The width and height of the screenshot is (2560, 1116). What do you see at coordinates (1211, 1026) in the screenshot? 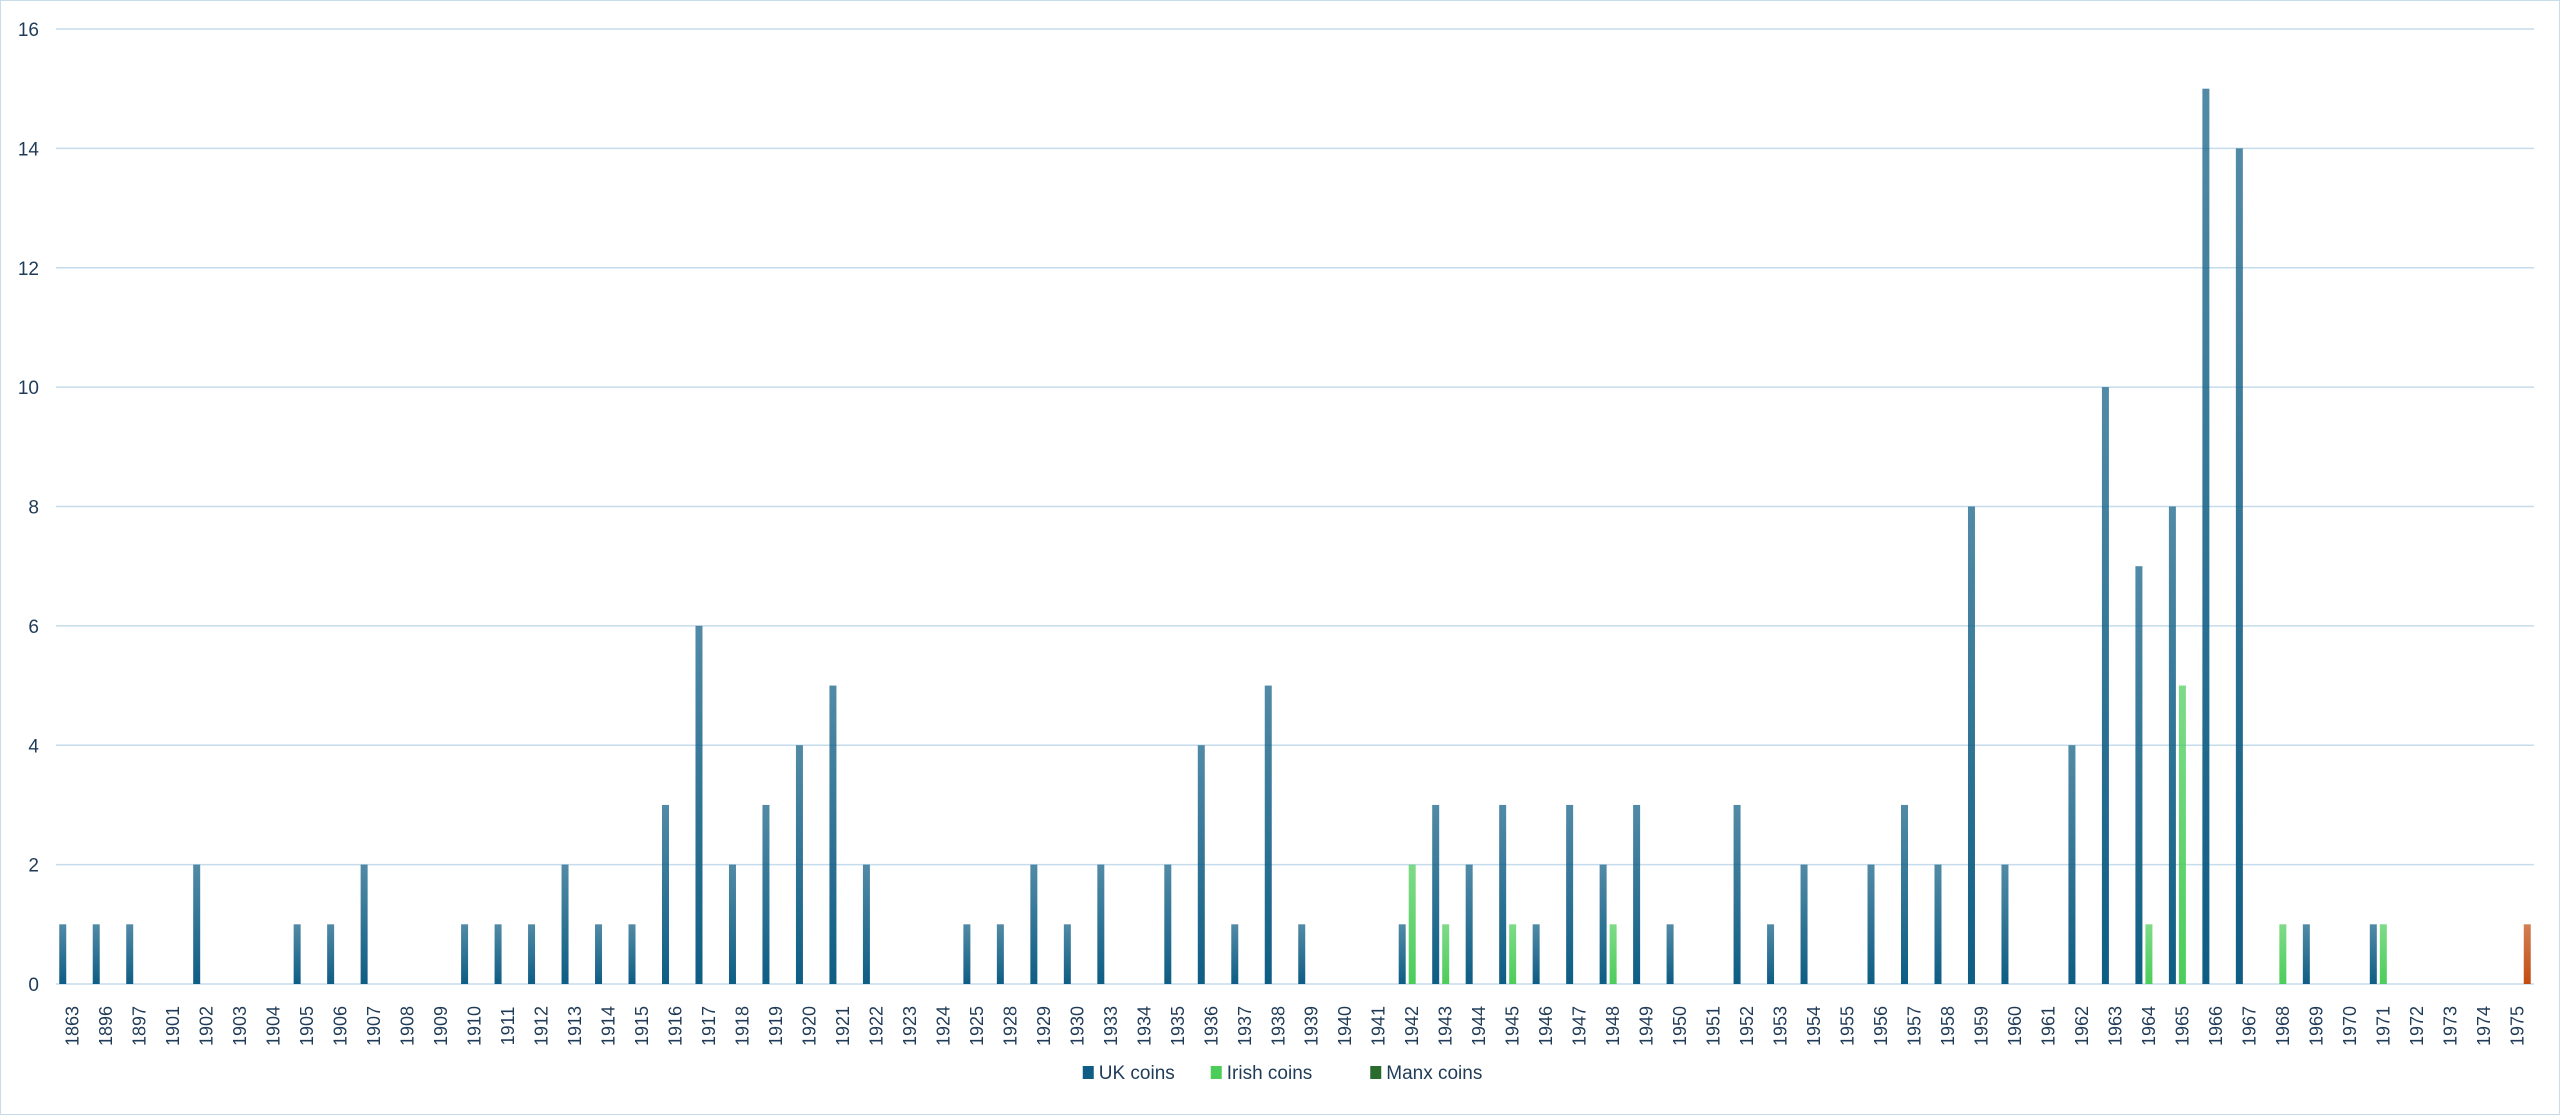
I see `x-tick-label: 1936` at bounding box center [1211, 1026].